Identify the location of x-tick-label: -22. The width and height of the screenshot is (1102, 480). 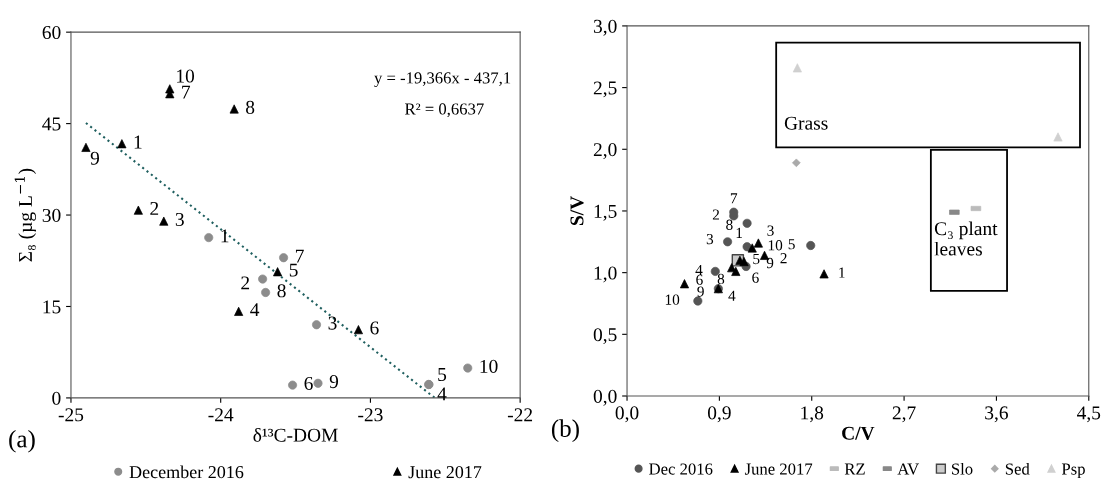
(520, 415).